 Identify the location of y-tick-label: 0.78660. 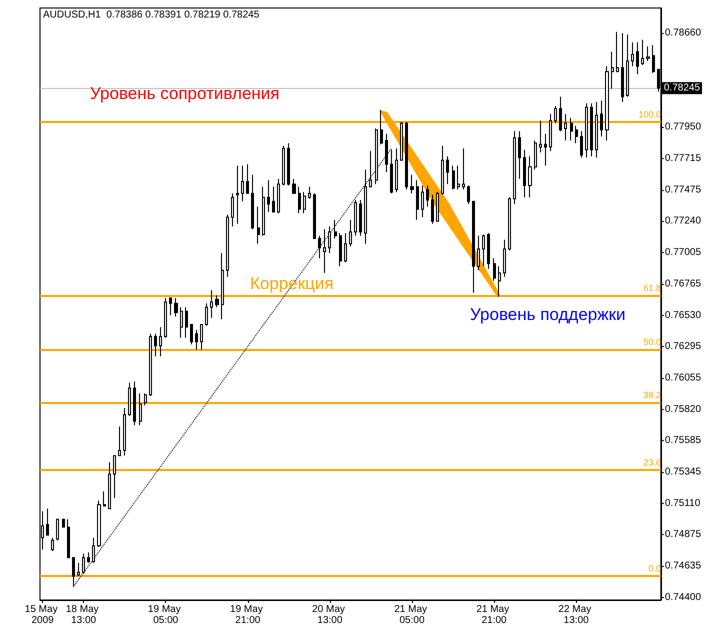
(683, 33).